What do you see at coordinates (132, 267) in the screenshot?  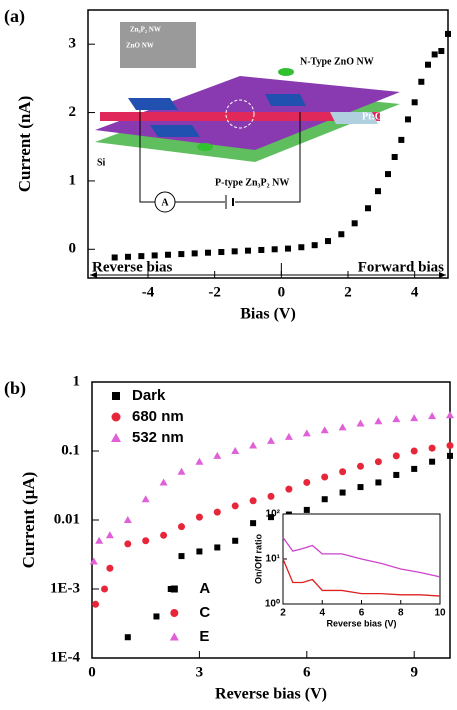 I see `annotation: Reverse bias` at bounding box center [132, 267].